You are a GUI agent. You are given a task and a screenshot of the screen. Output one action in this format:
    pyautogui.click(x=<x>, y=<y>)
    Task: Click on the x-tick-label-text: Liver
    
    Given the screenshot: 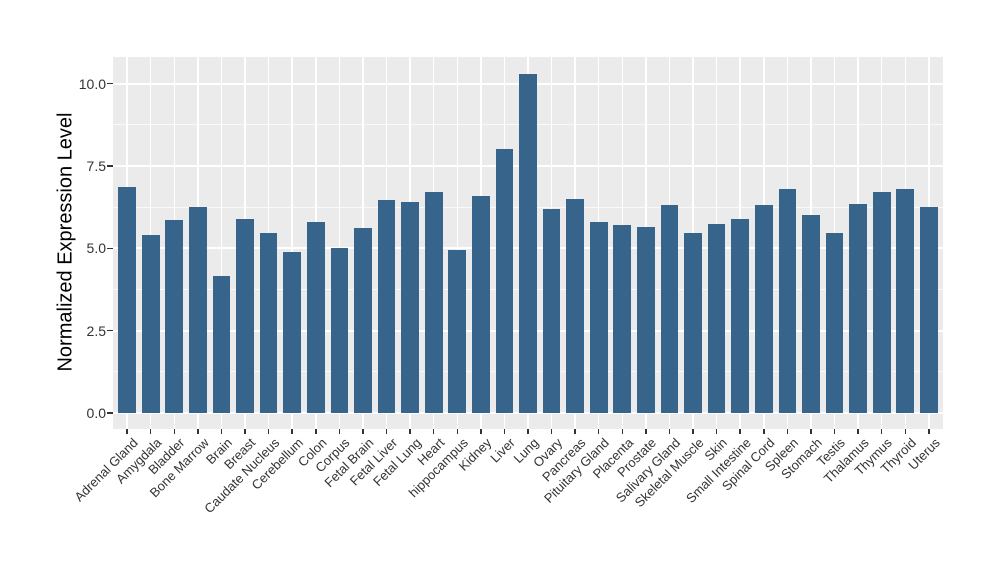 What is the action you would take?
    pyautogui.click(x=503, y=450)
    